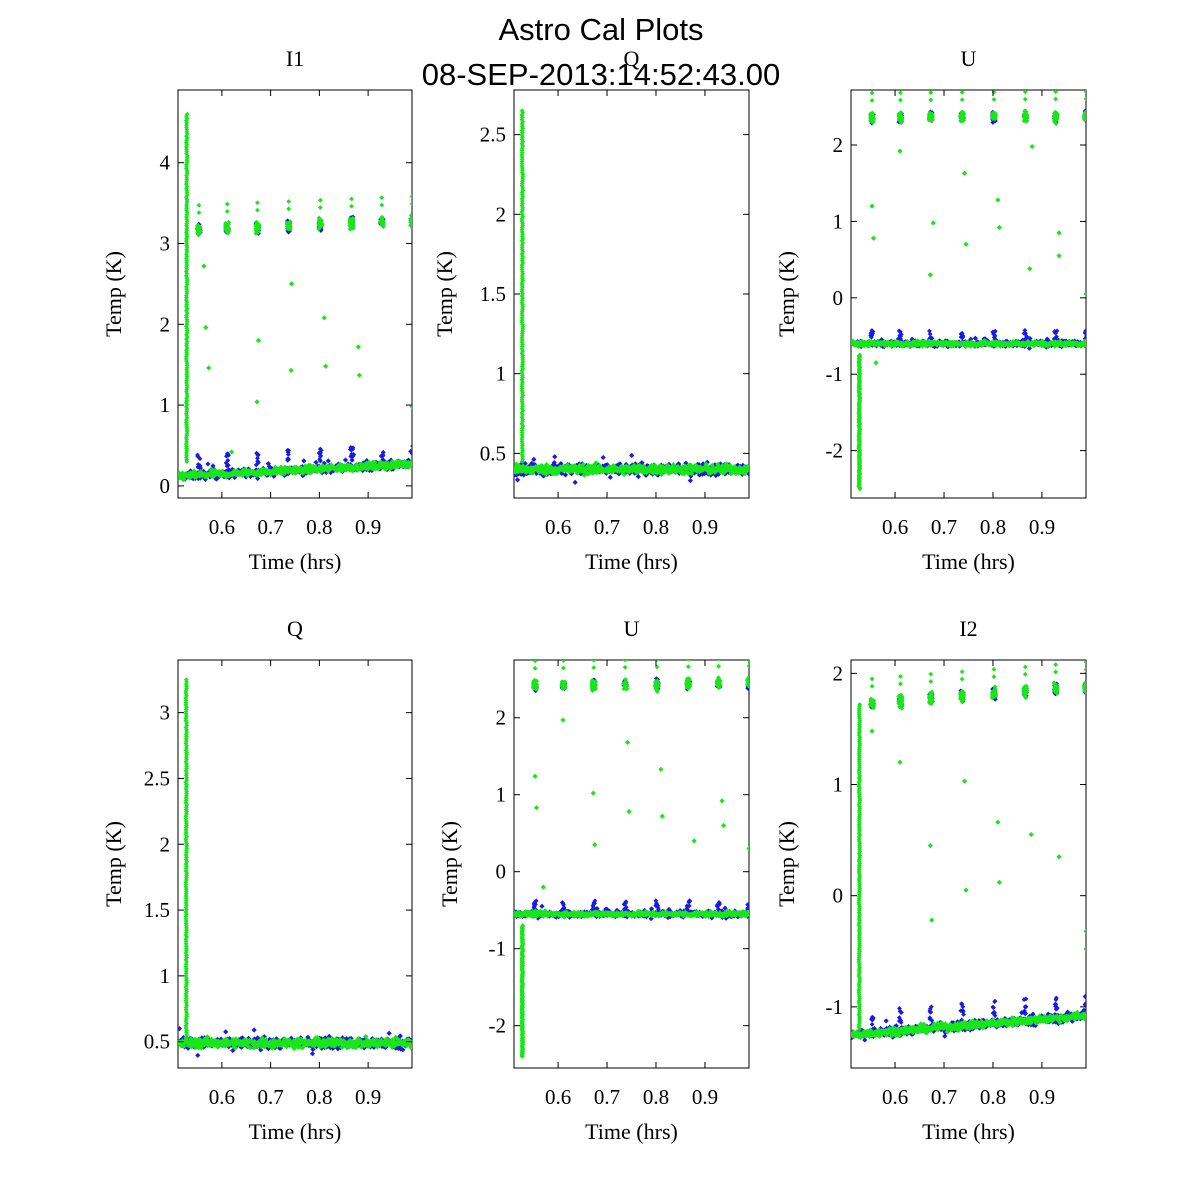  I want to click on y-tick-label: 2.5, so click(493, 135).